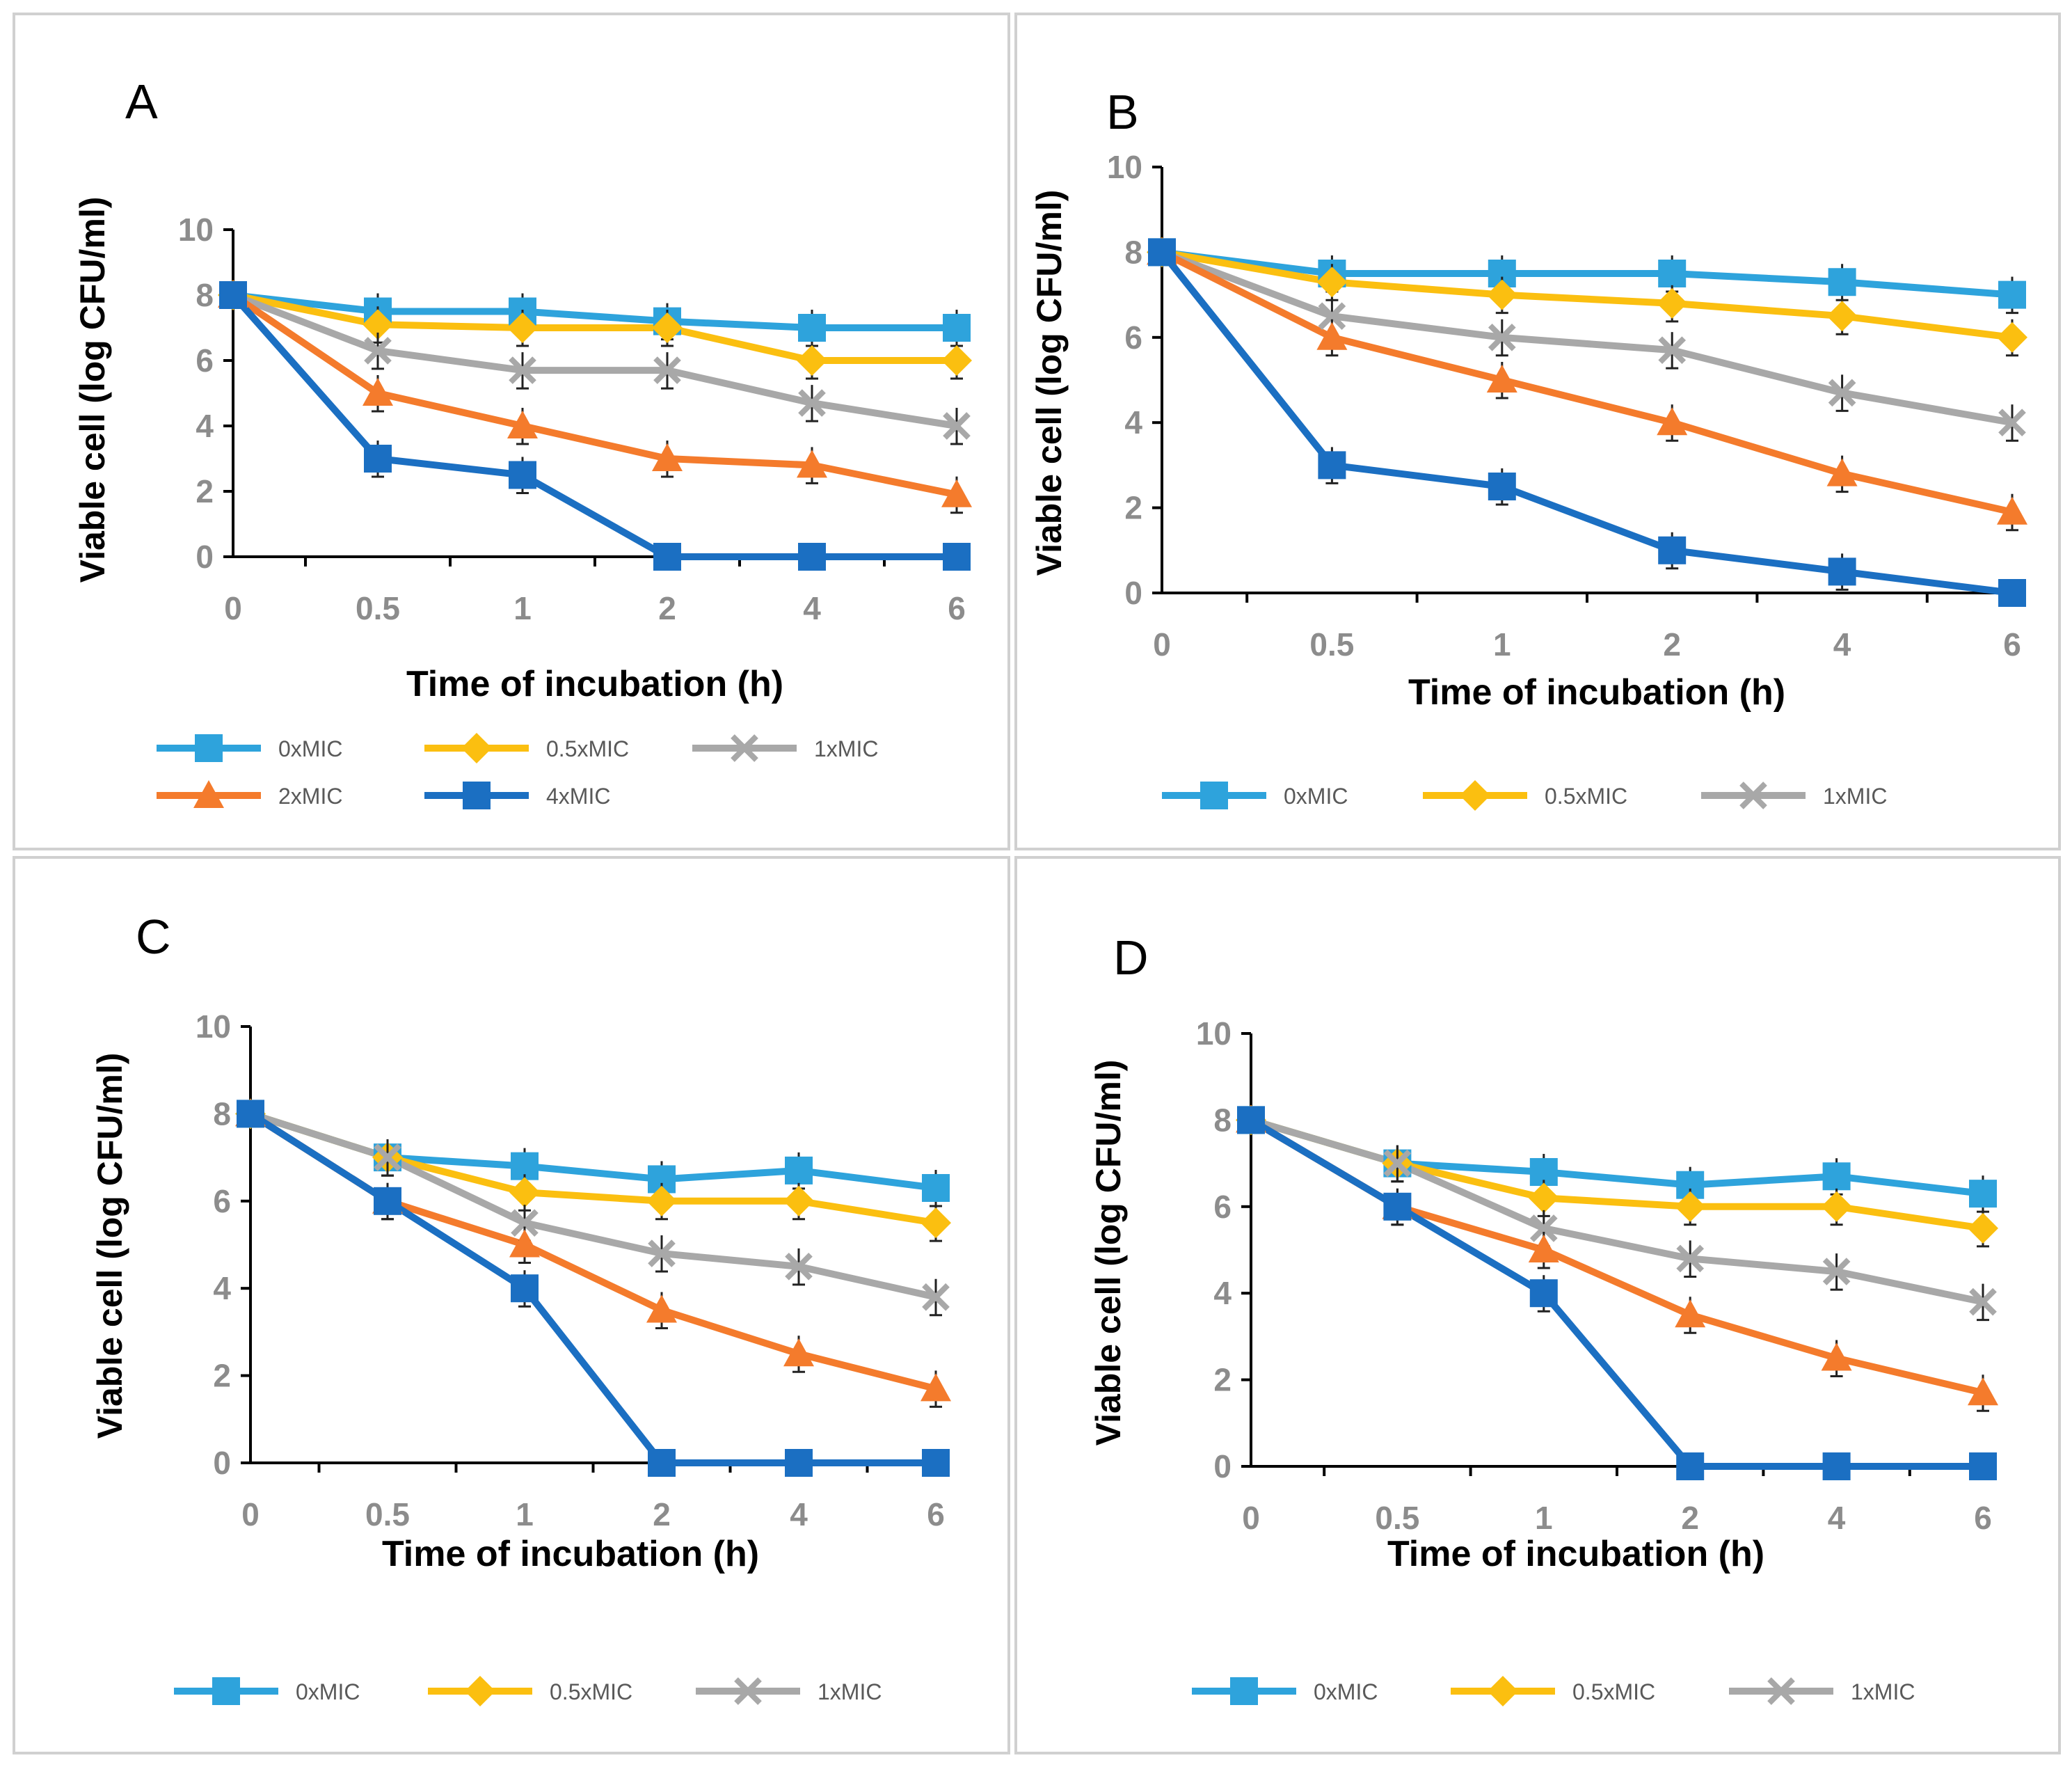  Describe the element at coordinates (109, 1246) in the screenshot. I see `y-axis-title: Viable cell (log CFU/ml)` at that location.